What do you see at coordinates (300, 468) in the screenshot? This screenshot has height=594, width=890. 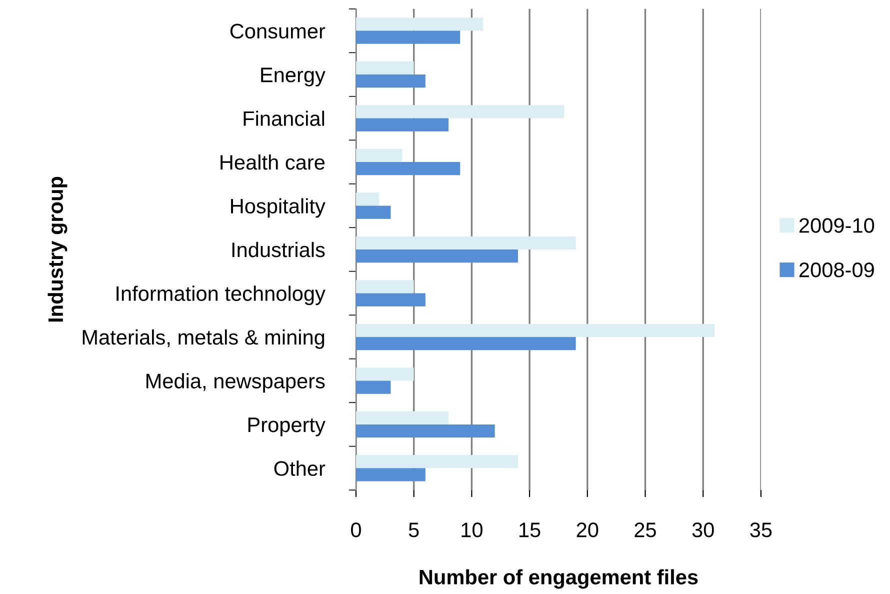 I see `y-tick-label: Other` at bounding box center [300, 468].